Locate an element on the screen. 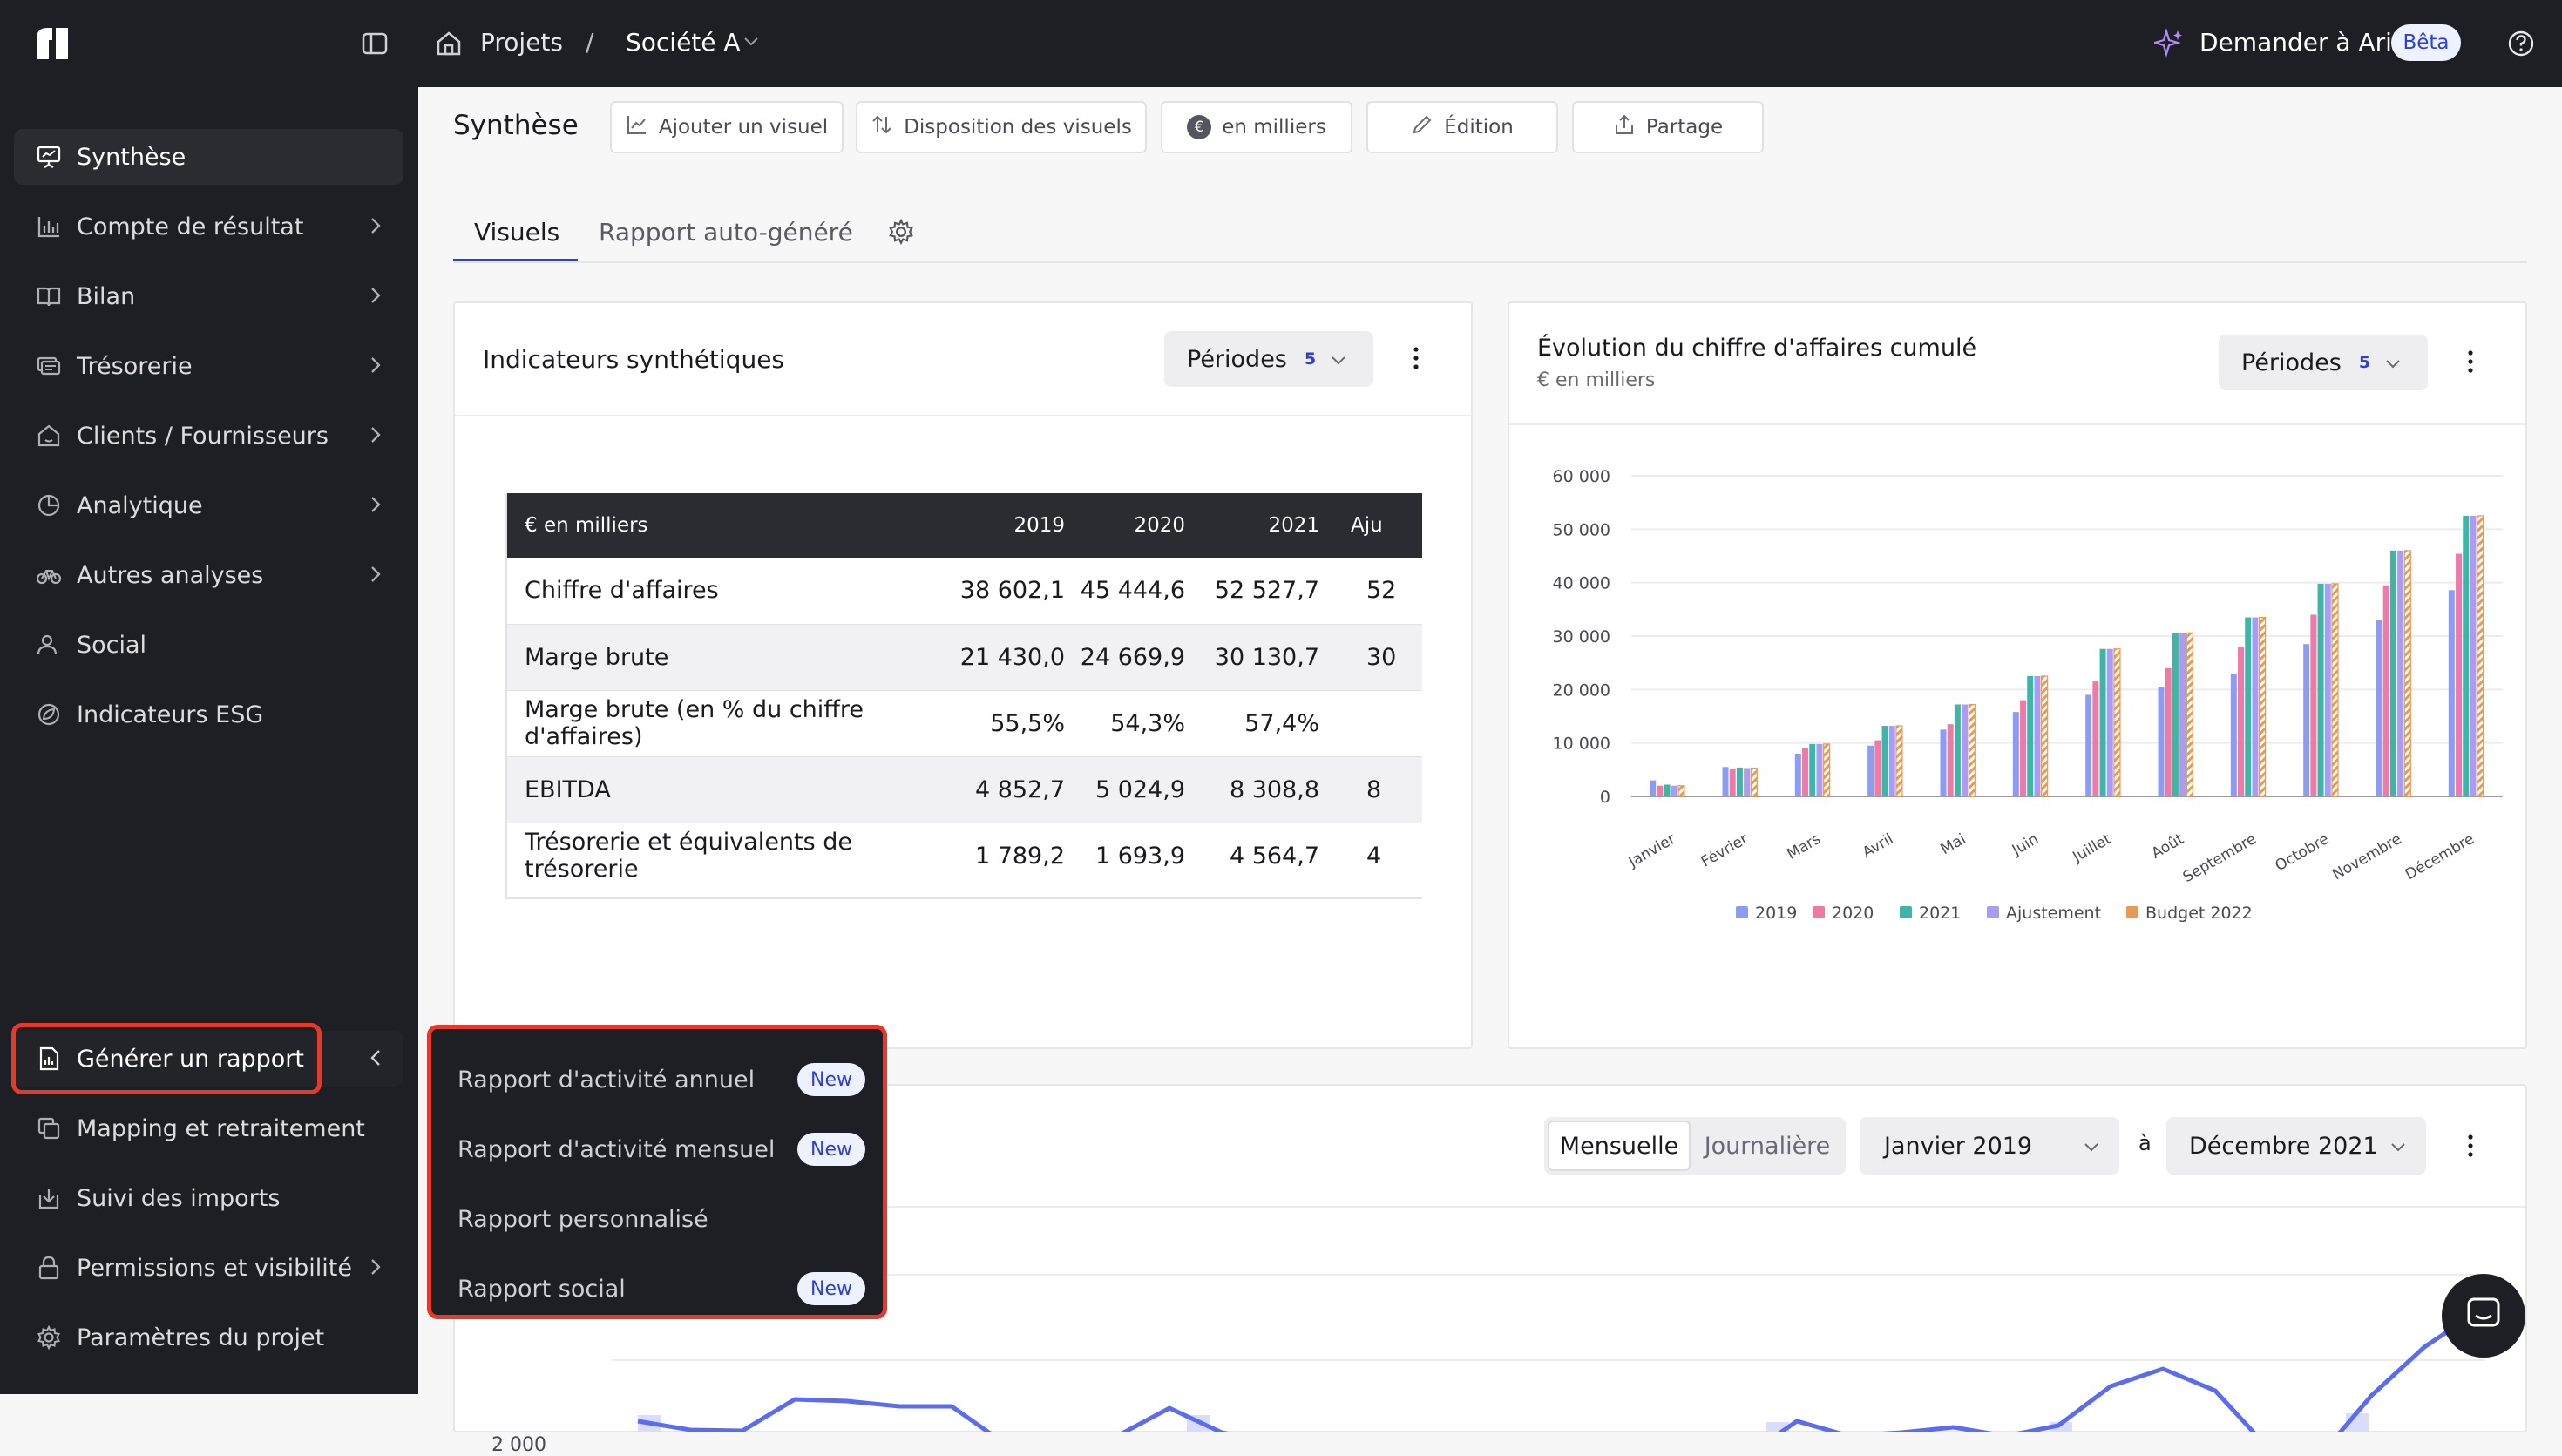 The width and height of the screenshot is (2562, 1456). sidebar-item-mapping: Mapping et retraitement is located at coordinates (208, 1128).